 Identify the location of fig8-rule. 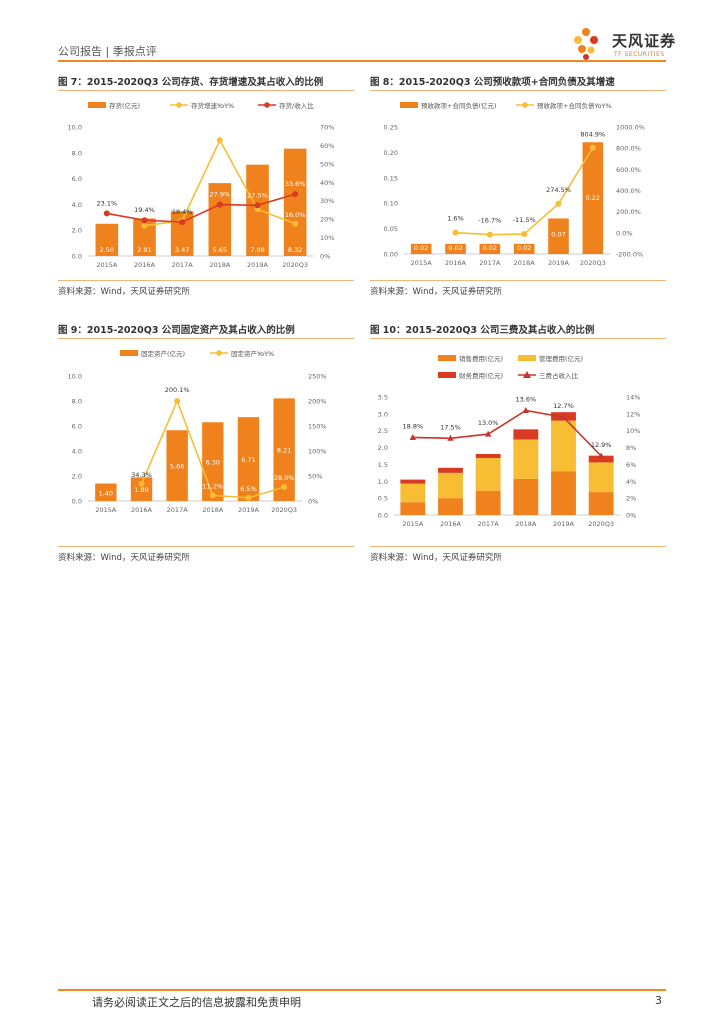
(518, 90).